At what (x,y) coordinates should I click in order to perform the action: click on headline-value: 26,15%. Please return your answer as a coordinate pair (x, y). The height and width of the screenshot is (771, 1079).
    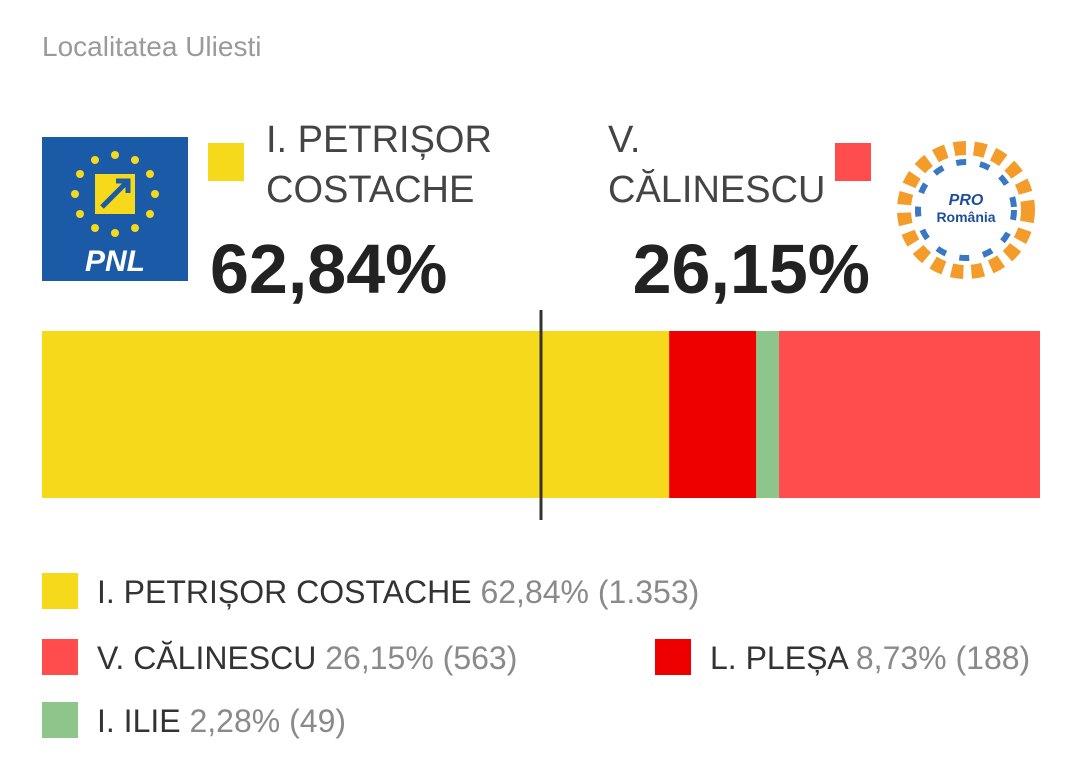
    Looking at the image, I should click on (751, 269).